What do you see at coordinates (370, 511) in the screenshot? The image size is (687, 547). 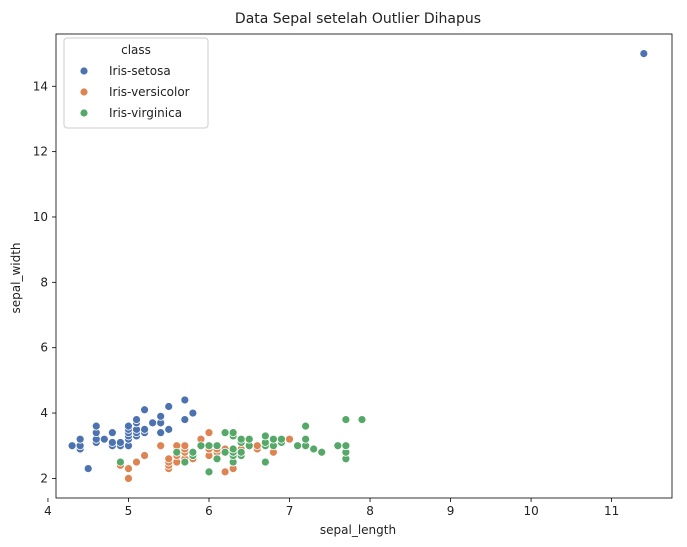 I see `x-tick-label: 8` at bounding box center [370, 511].